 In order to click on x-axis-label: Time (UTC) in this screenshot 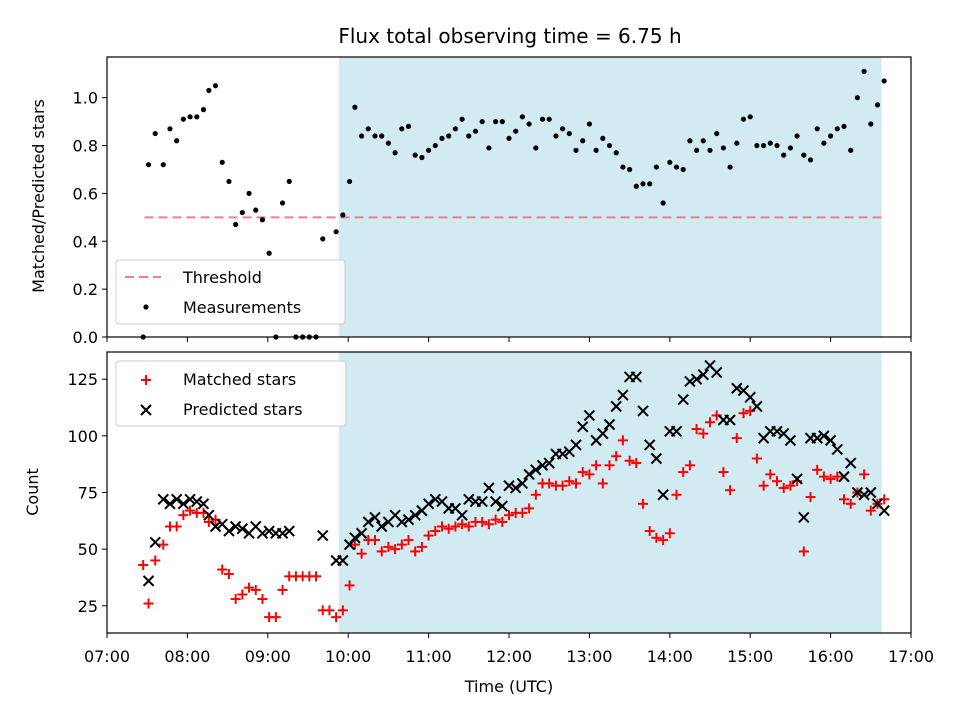, I will do `click(508, 686)`.